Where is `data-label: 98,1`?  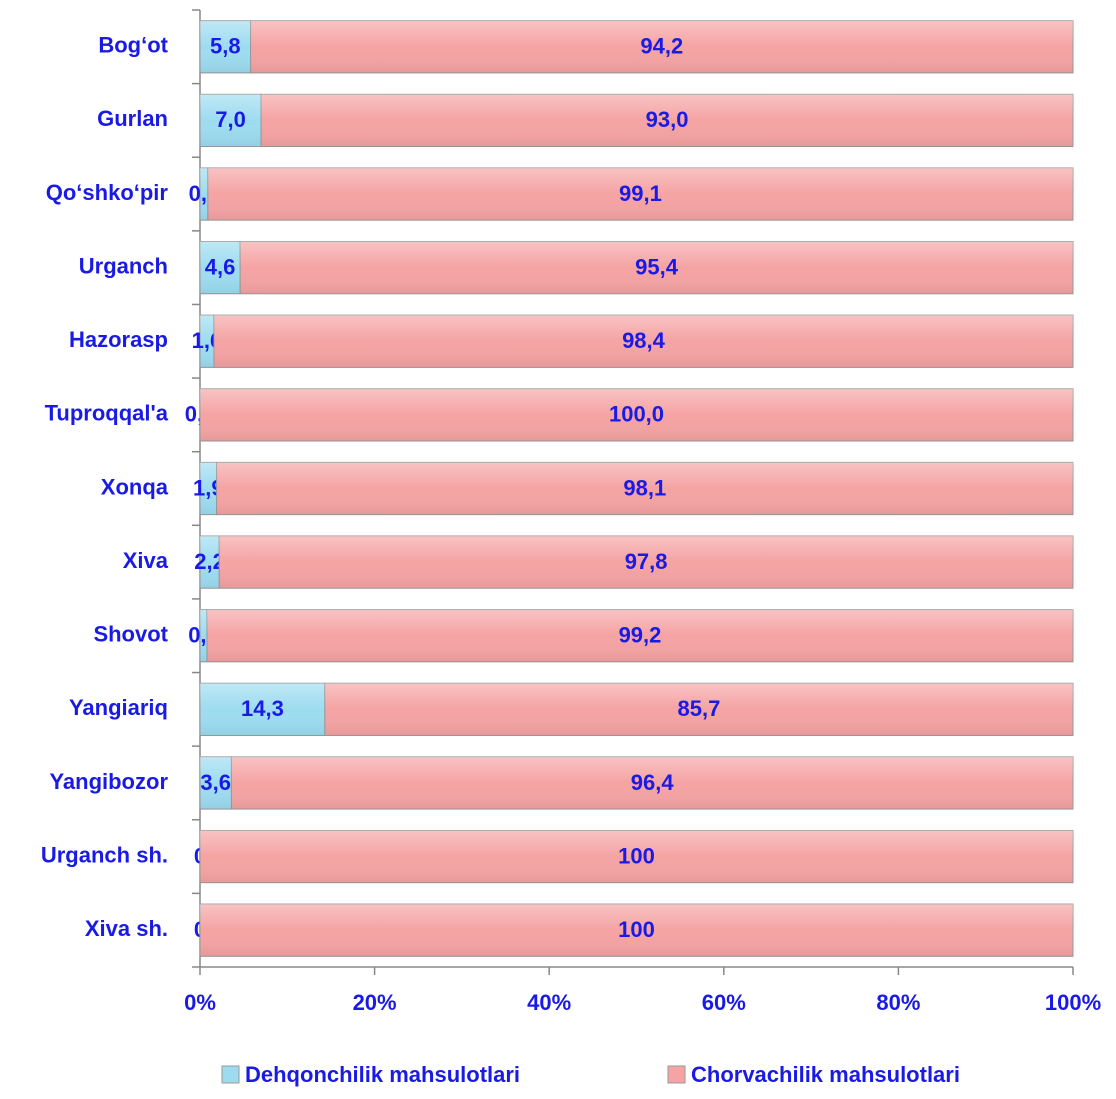
data-label: 98,1 is located at coordinates (644, 487).